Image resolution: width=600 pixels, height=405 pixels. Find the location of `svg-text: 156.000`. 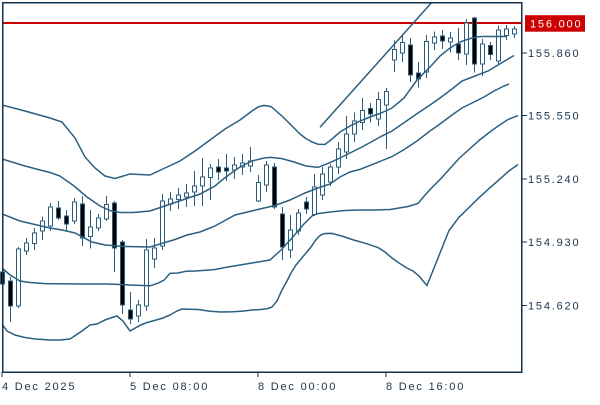

svg-text: 156.000 is located at coordinates (556, 25).